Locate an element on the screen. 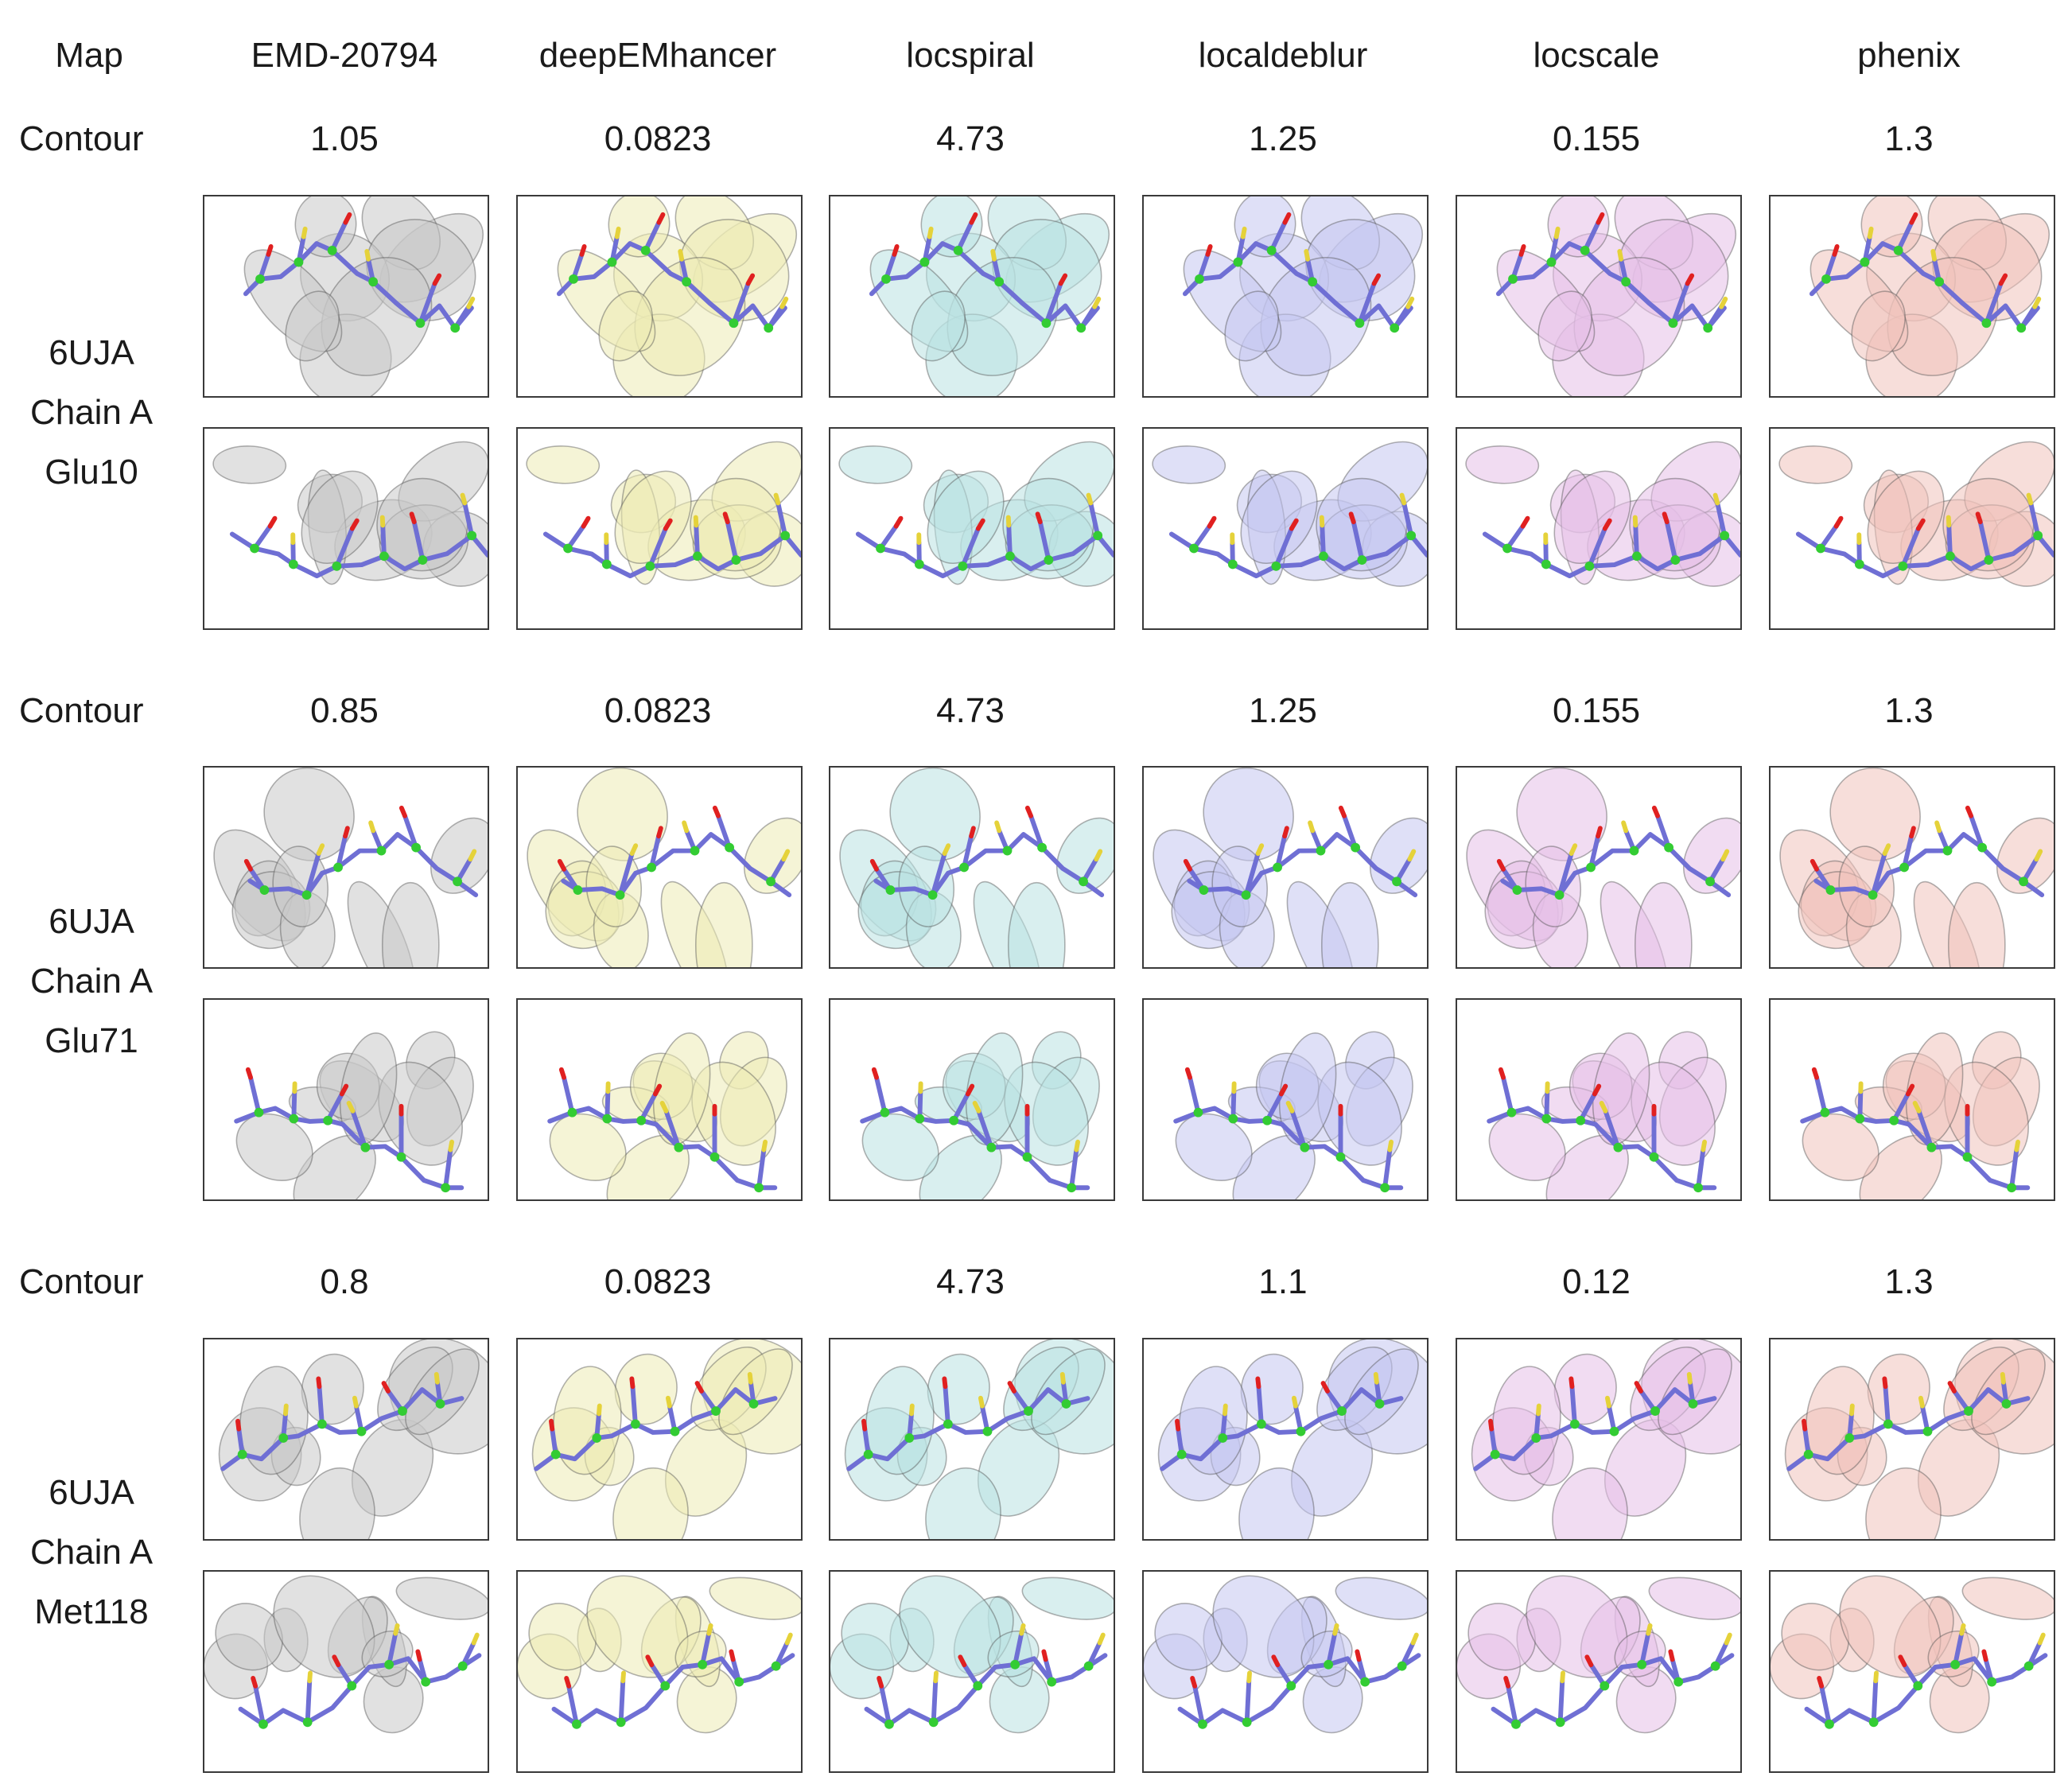 The width and height of the screenshot is (2068, 1792). column-header-deepemhancer: deepEMhancer is located at coordinates (658, 55).